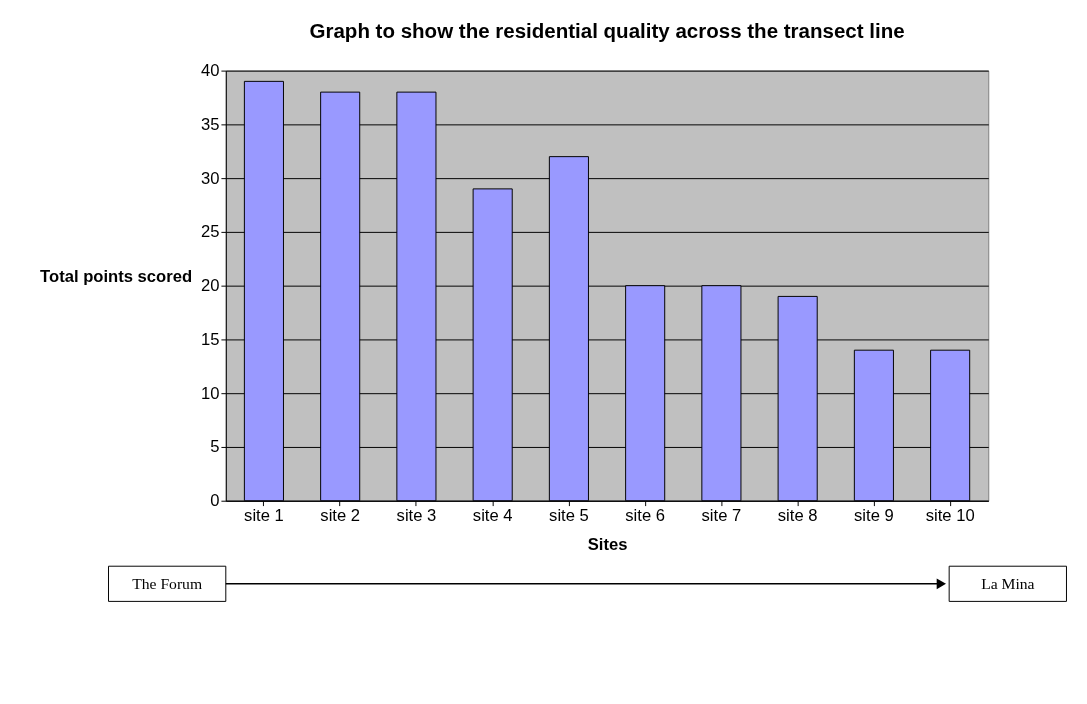 The height and width of the screenshot is (704, 1087). What do you see at coordinates (874, 515) in the screenshot?
I see `x-tick-label: site 9` at bounding box center [874, 515].